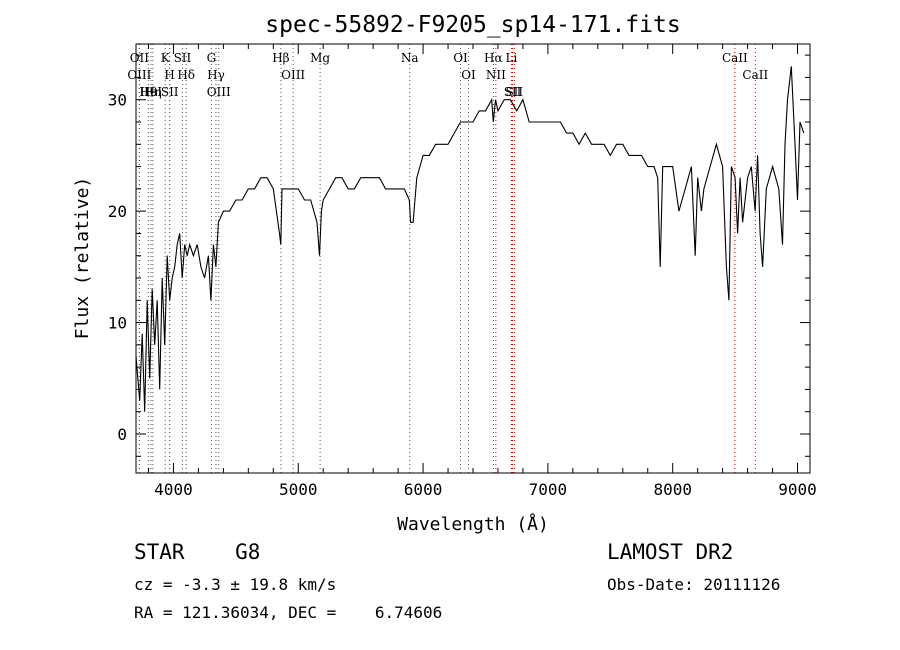 The height and width of the screenshot is (650, 900). Describe the element at coordinates (186, 75) in the screenshot. I see `spectral-line-label: Hδ` at that location.